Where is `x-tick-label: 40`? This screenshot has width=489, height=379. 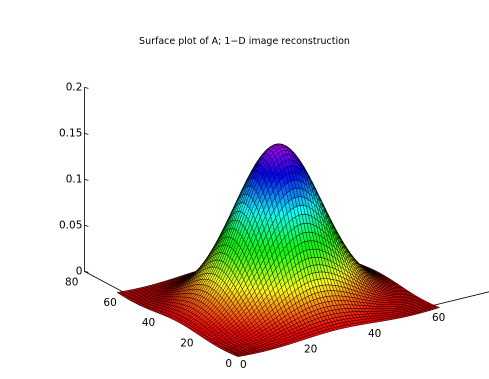
x-tick-label: 40 is located at coordinates (374, 334).